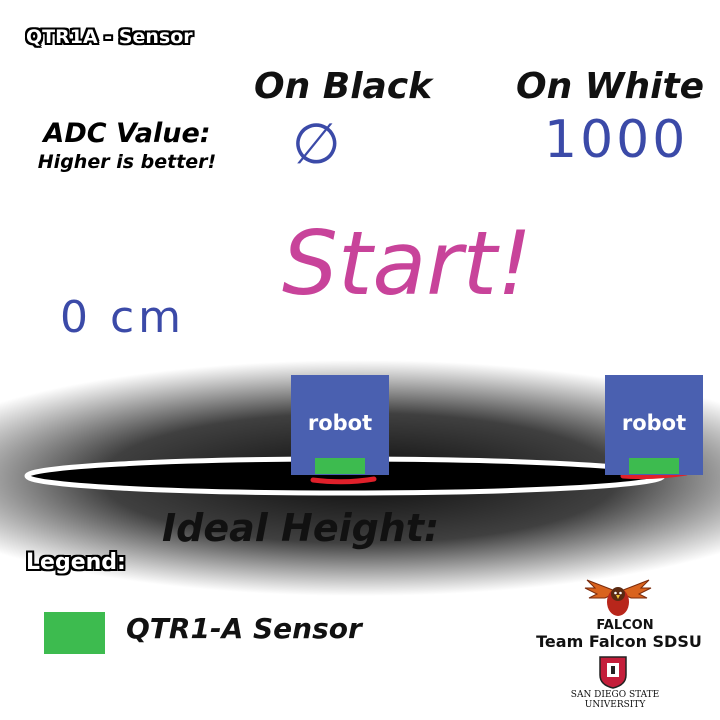 Image resolution: width=720 pixels, height=720 pixels. What do you see at coordinates (619, 641) in the screenshot?
I see `team-name: Team Falcon SDSU` at bounding box center [619, 641].